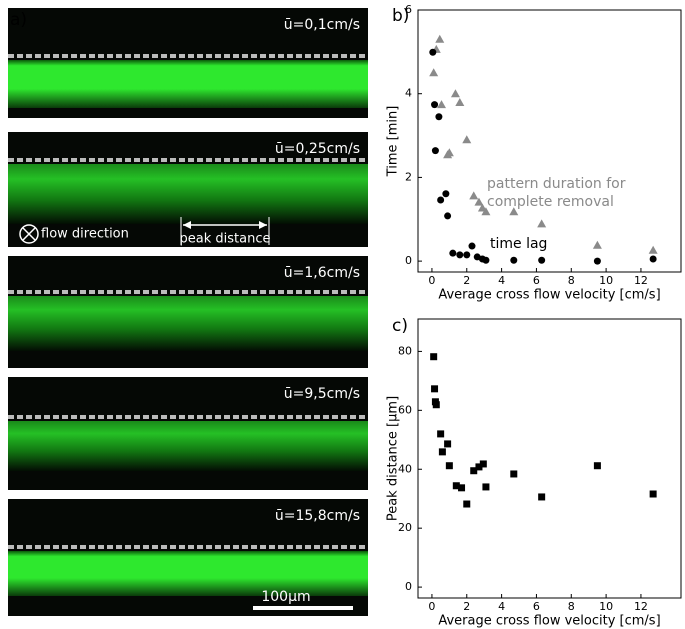 The image size is (685, 629). Describe the element at coordinates (550, 202) in the screenshot. I see `annotation: complete removal` at that location.